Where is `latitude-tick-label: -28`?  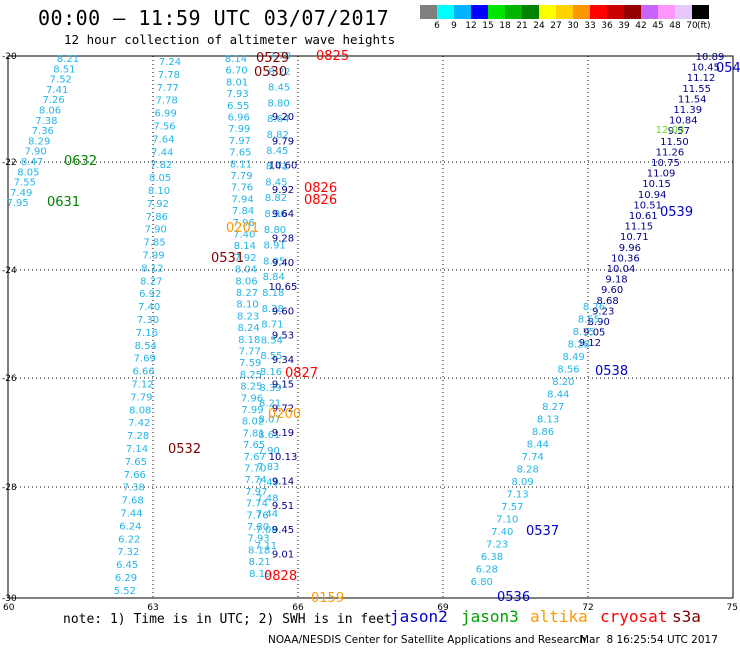 latitude-tick-label: -28 is located at coordinates (9, 488).